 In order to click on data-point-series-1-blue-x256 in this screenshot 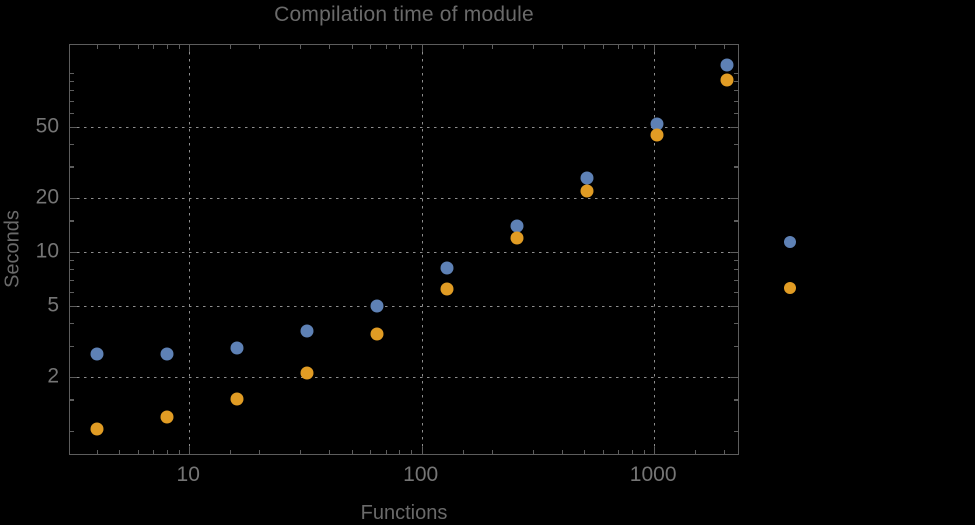, I will do `click(517, 226)`.